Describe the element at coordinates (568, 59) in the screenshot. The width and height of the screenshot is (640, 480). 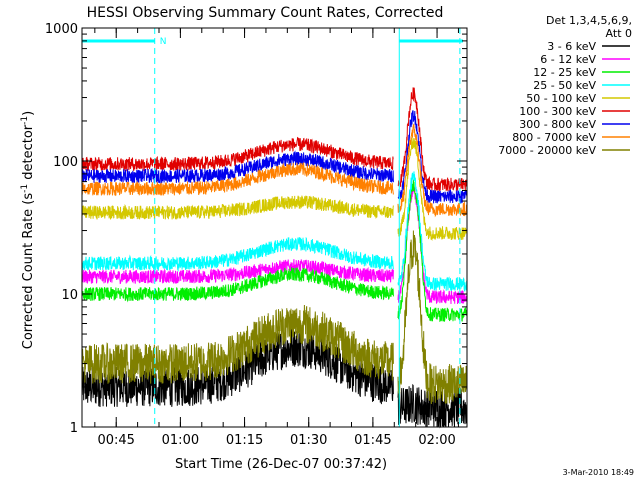
I see `legend-label: 6 - 12 keV` at that location.